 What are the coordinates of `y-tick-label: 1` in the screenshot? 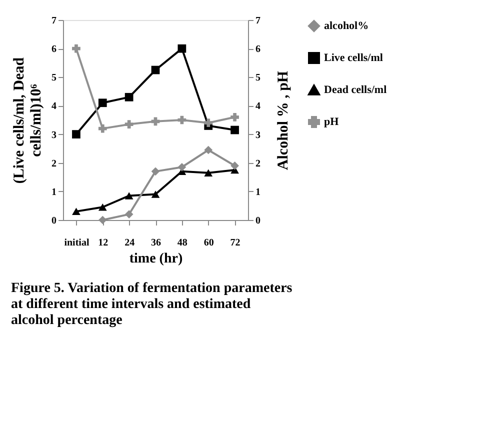 It's located at (54, 192).